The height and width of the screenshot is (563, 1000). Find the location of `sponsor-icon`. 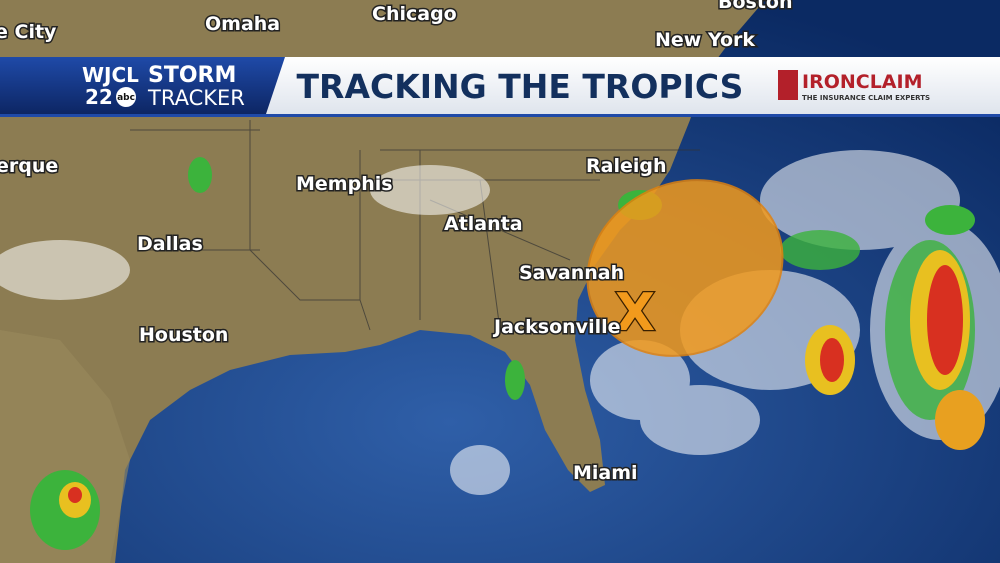

sponsor-icon is located at coordinates (788, 85).